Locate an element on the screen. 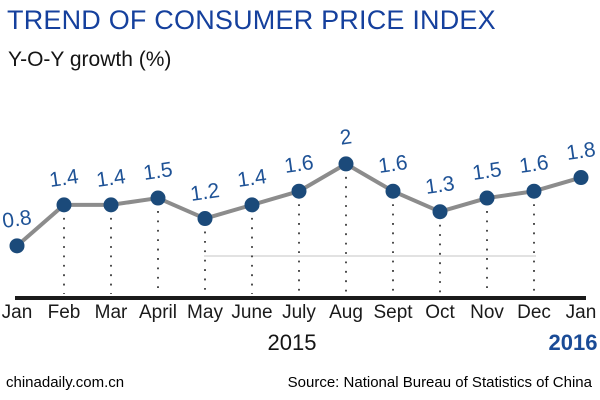 The width and height of the screenshot is (600, 400). month-tick-label: Oct is located at coordinates (440, 312).